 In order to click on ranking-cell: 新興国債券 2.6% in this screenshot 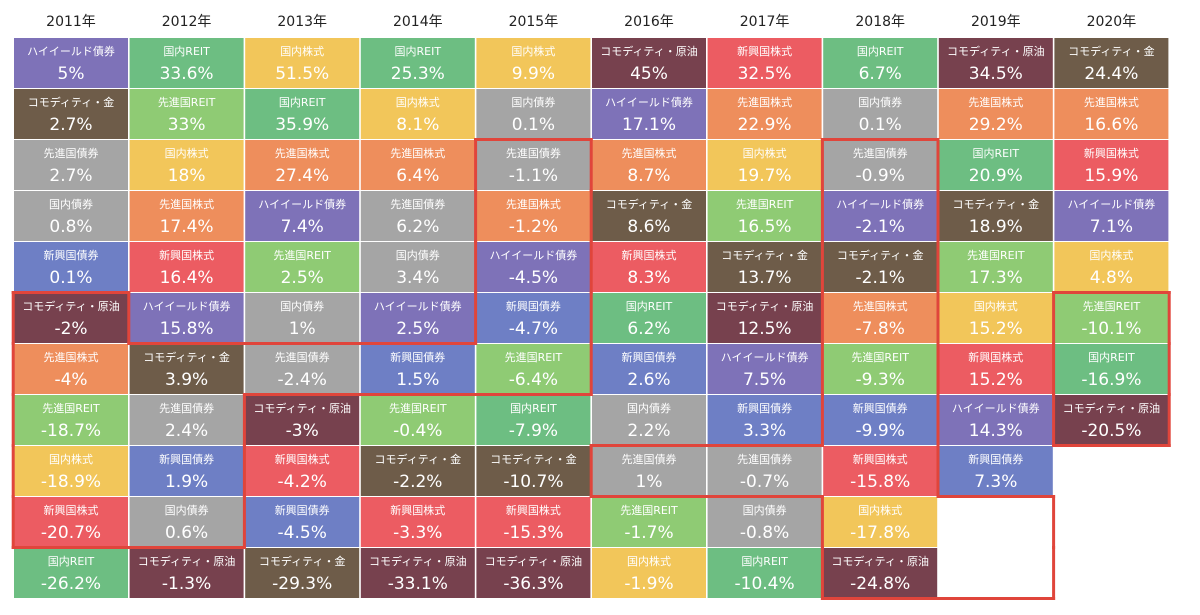, I will do `click(649, 369)`.